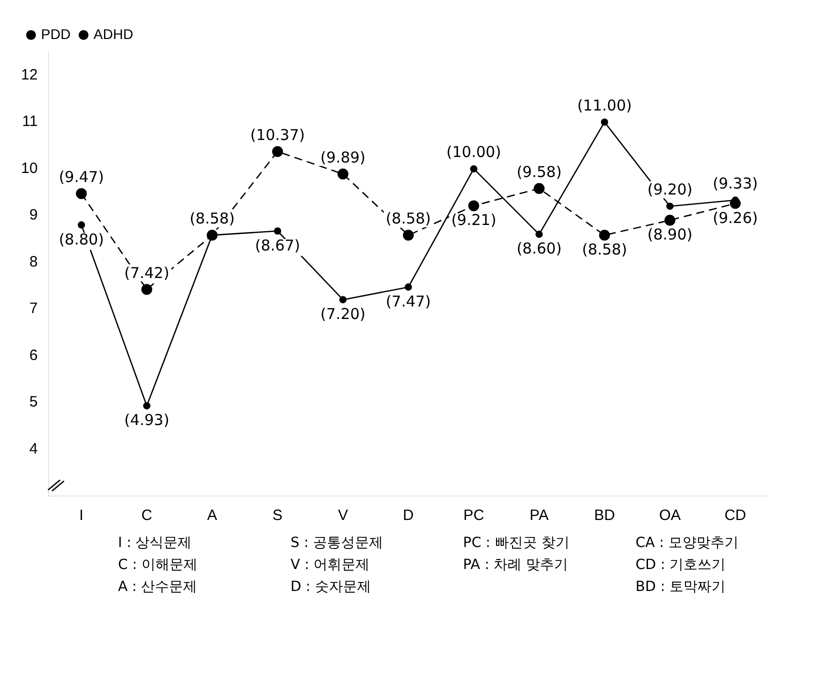  What do you see at coordinates (735, 515) in the screenshot?
I see `x-tick-label: CD` at bounding box center [735, 515].